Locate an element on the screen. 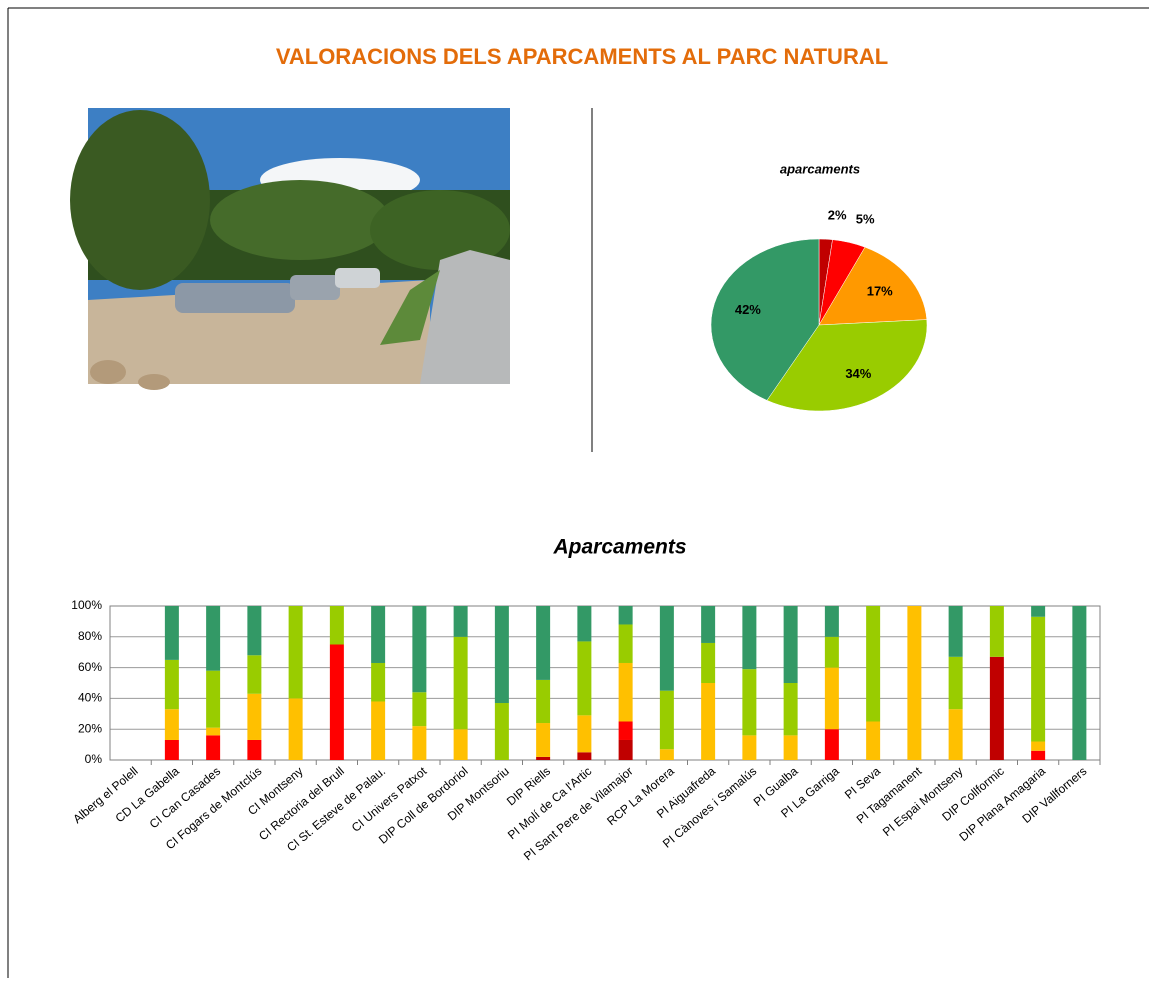  y-tick-label: 80% is located at coordinates (90, 636).